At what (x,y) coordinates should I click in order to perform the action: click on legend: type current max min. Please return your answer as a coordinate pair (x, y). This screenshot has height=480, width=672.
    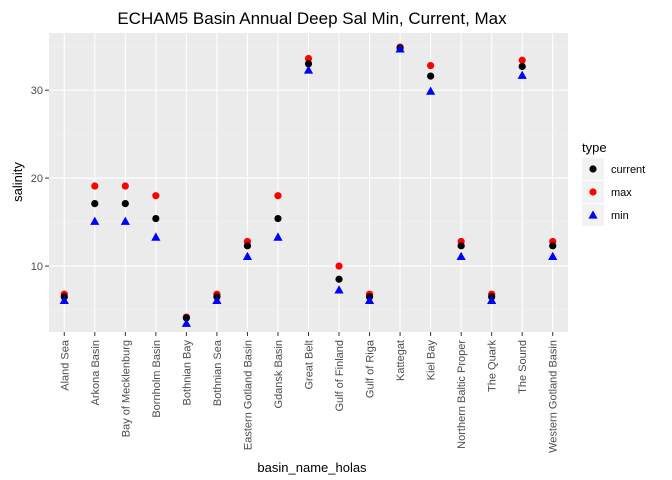
    Looking at the image, I should click on (613, 183).